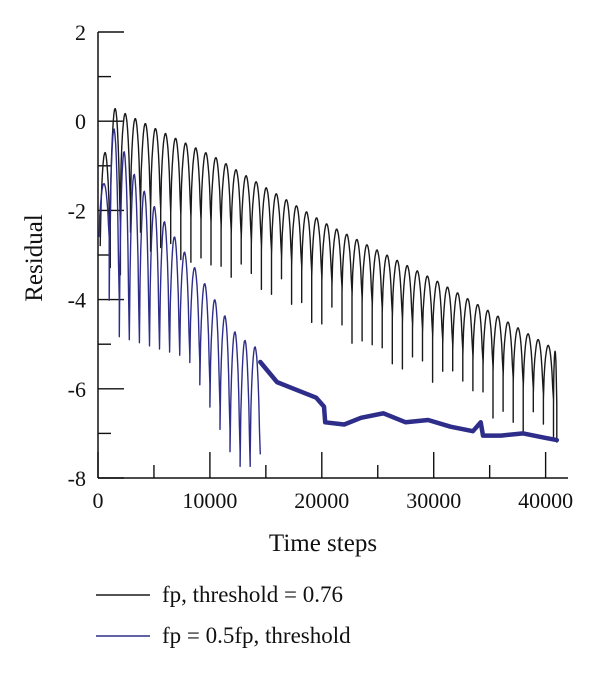  I want to click on x-tick-label: 10000, so click(209, 500).